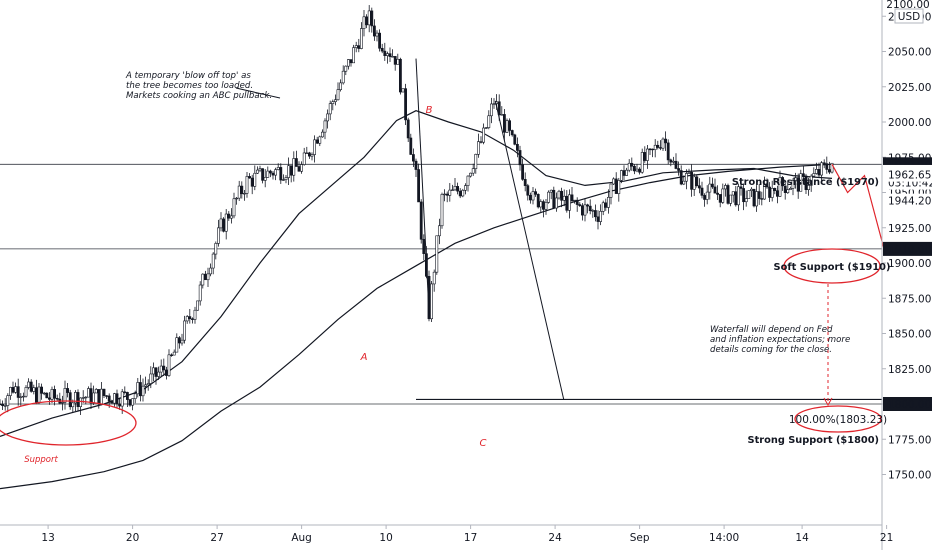 The image size is (932, 550). Describe the element at coordinates (258, 93) in the screenshot. I see `blow-off-pointer` at that location.